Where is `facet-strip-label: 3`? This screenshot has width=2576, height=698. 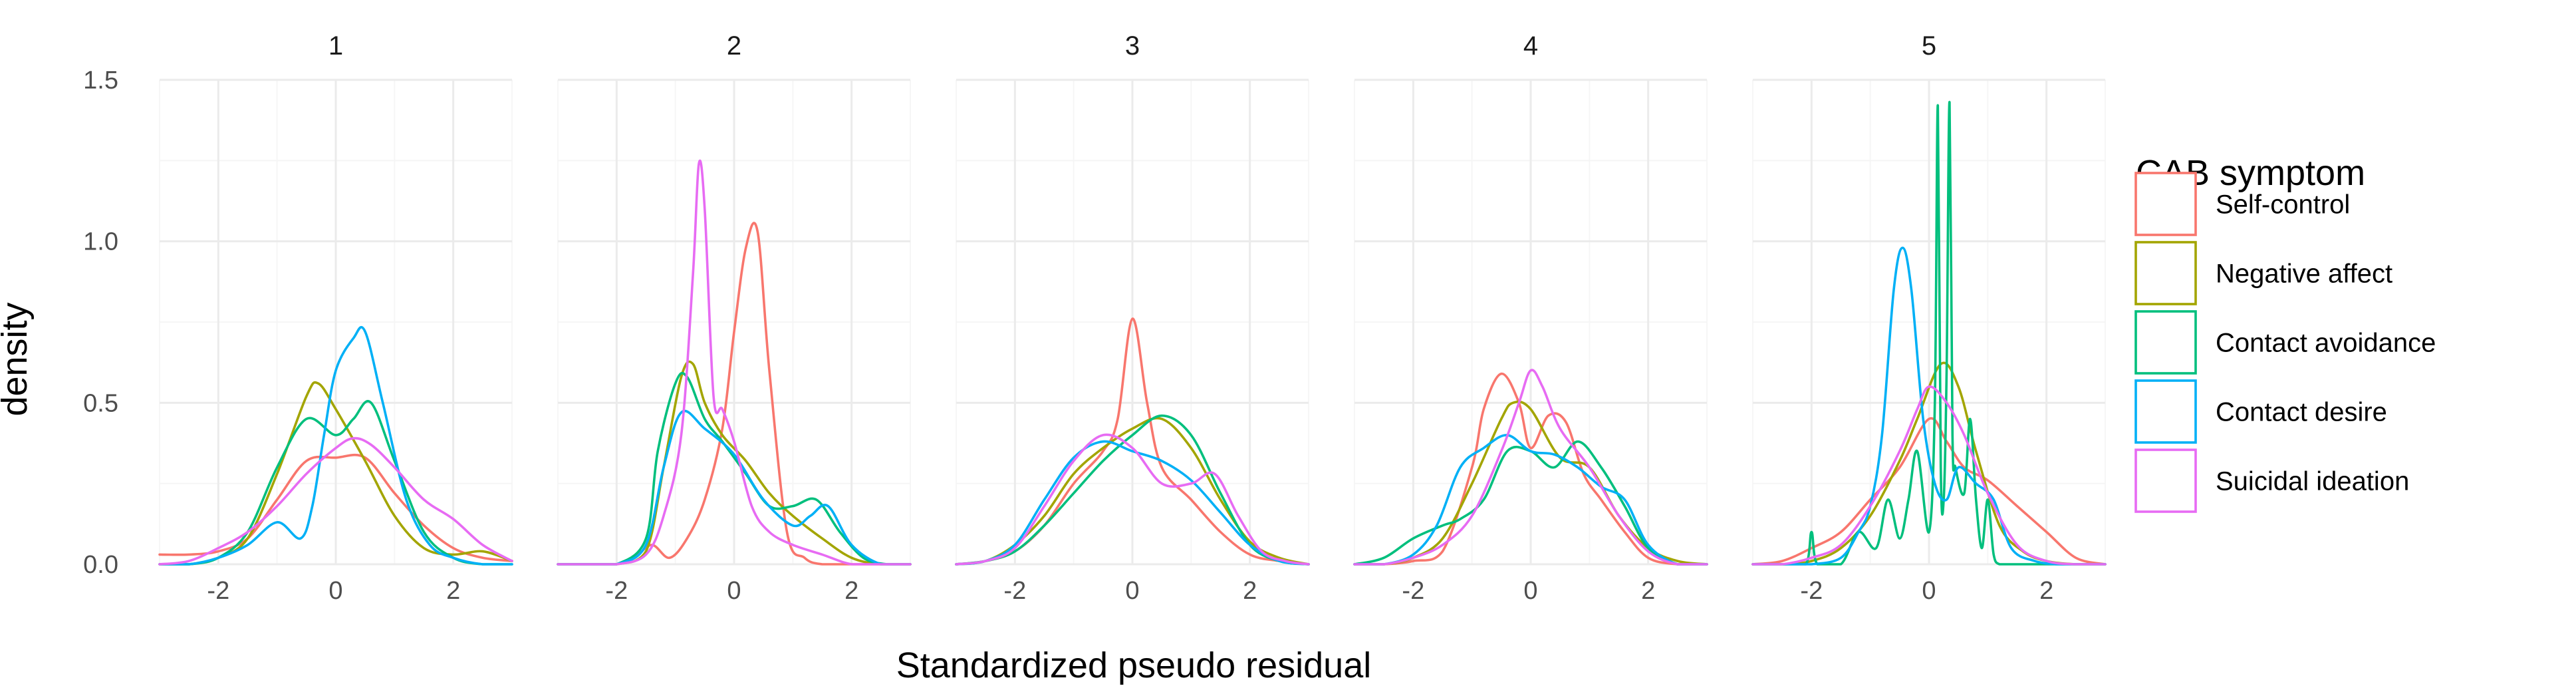
facet-strip-label: 3 is located at coordinates (1132, 46).